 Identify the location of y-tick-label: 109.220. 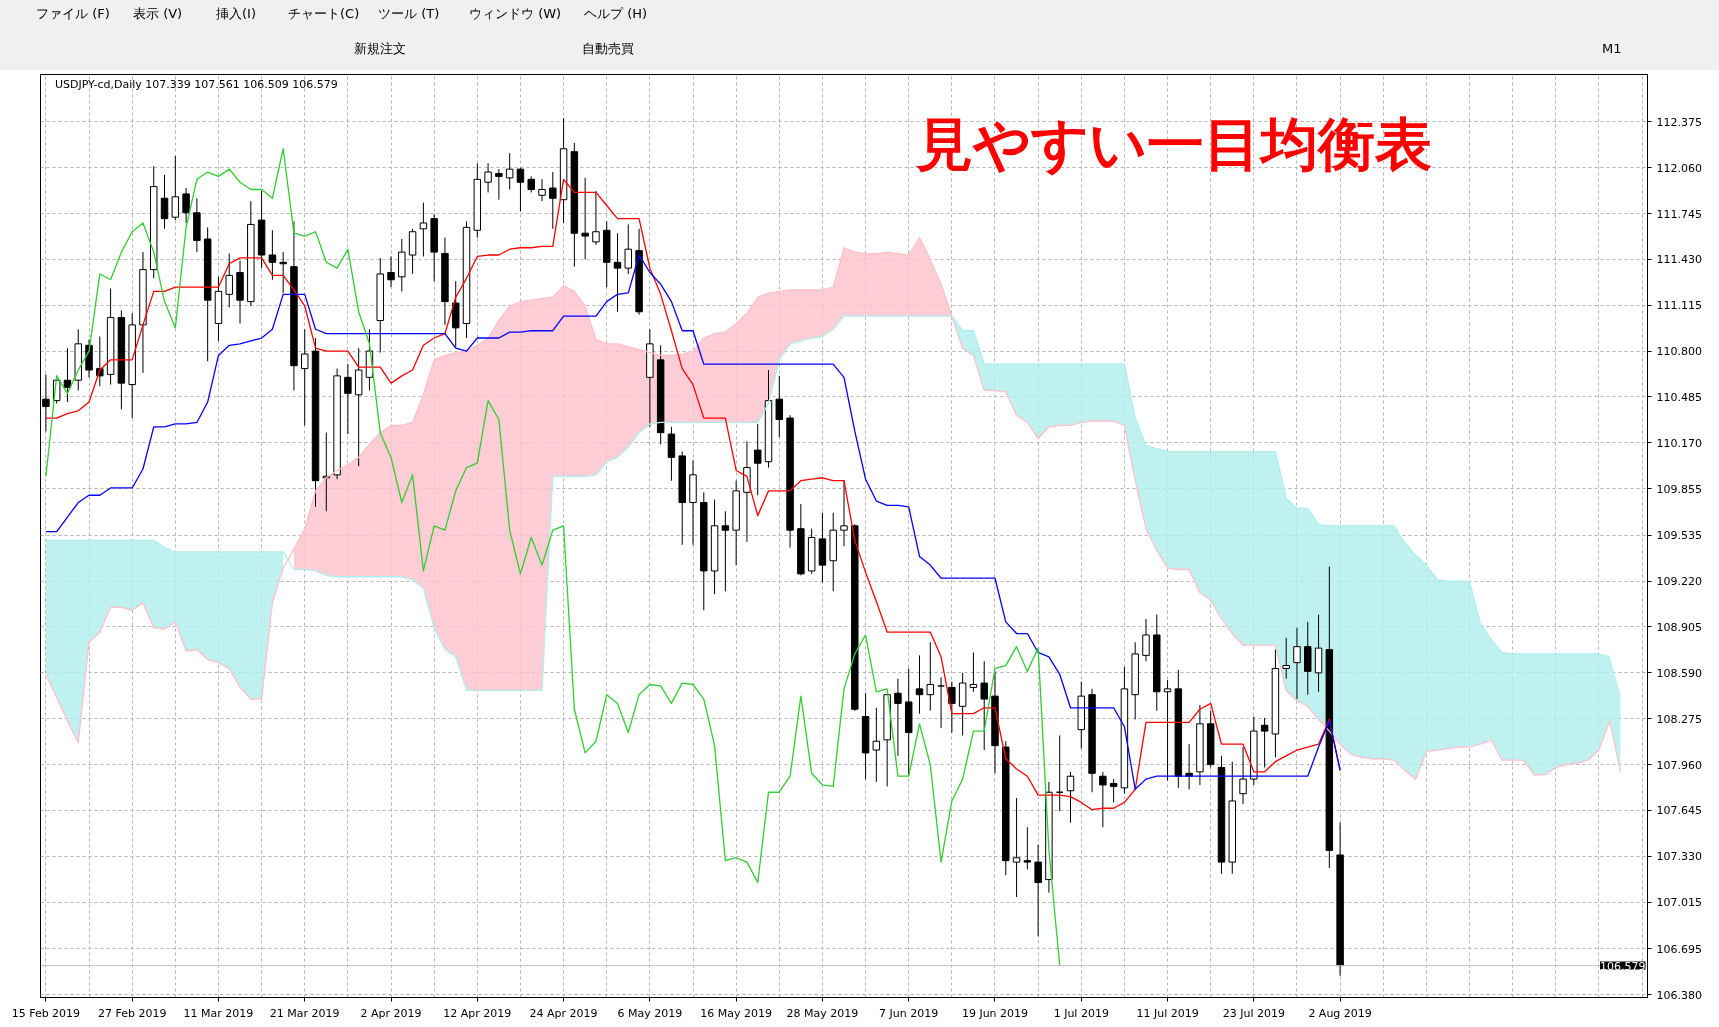
(1679, 582).